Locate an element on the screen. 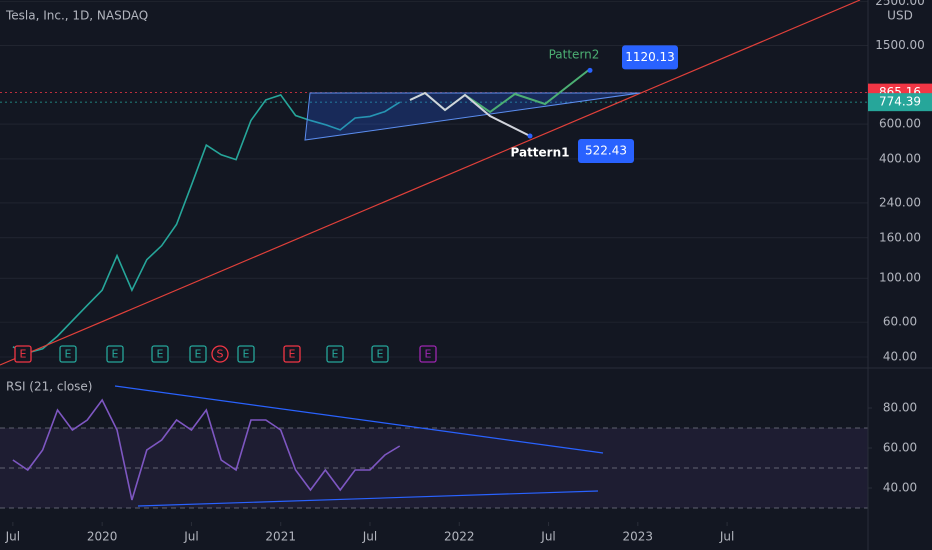 This screenshot has height=550, width=932. y-tick-label: 400.00 is located at coordinates (900, 158).